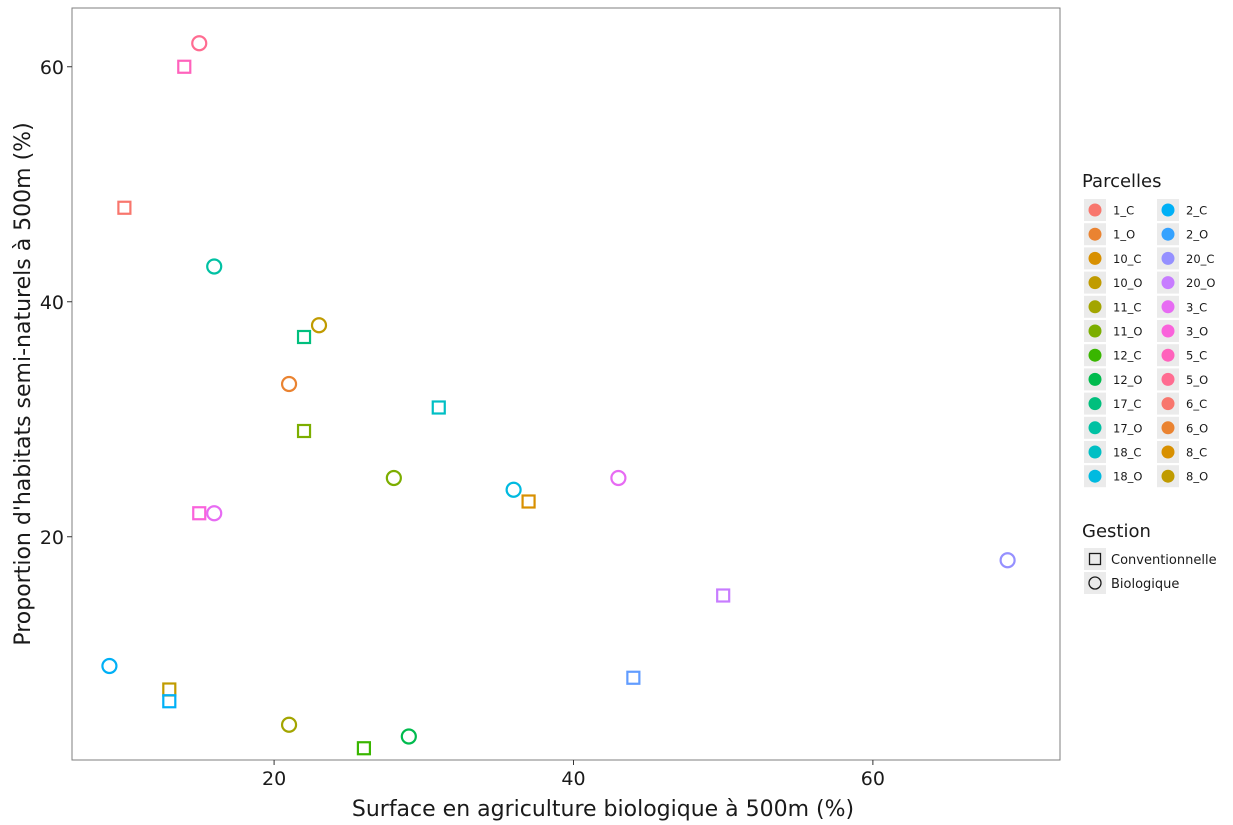  I want to click on legend-label: 3_O, so click(1197, 332).